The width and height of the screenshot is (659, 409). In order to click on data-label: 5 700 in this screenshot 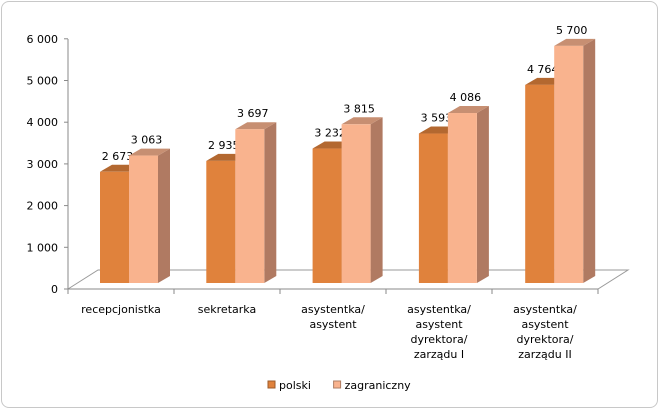, I will do `click(572, 30)`.